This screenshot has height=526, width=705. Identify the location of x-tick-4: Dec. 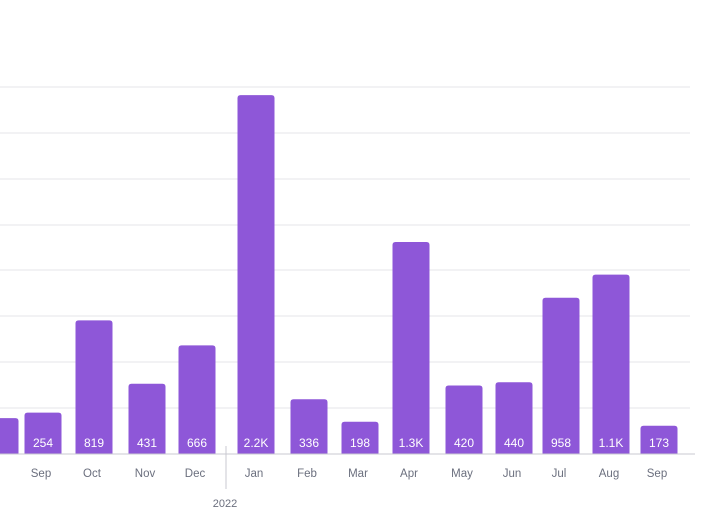
(195, 474).